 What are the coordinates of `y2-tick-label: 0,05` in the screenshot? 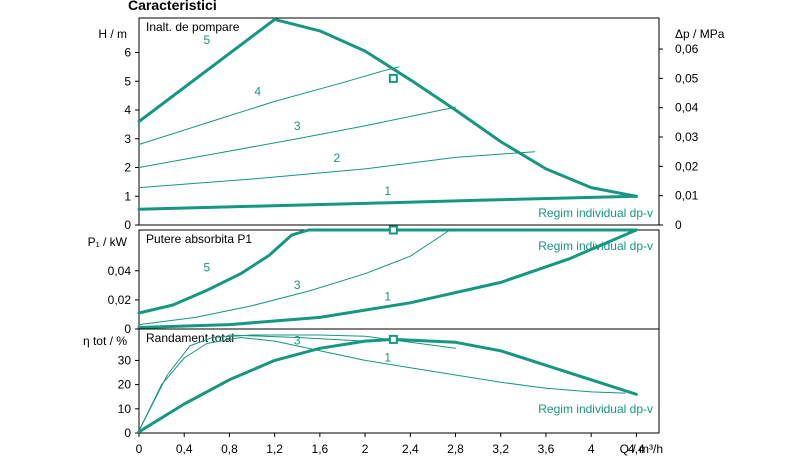 It's located at (687, 78).